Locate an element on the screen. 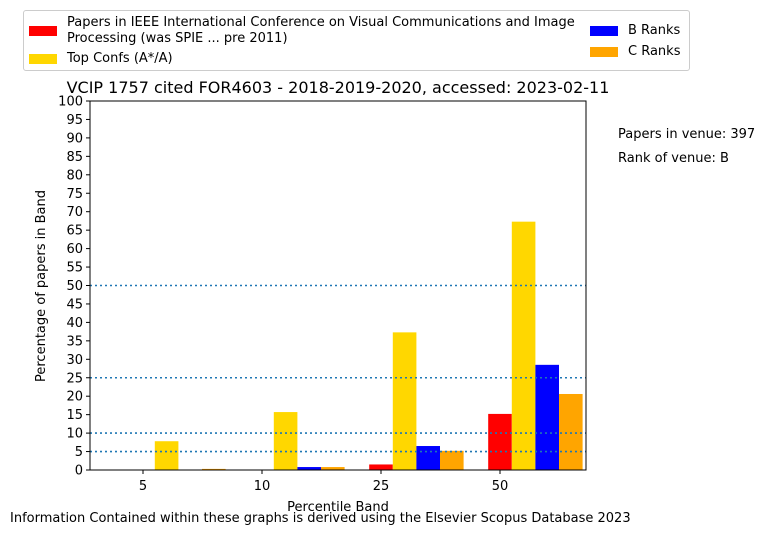  y-tick-label: 90 is located at coordinates (74, 138).